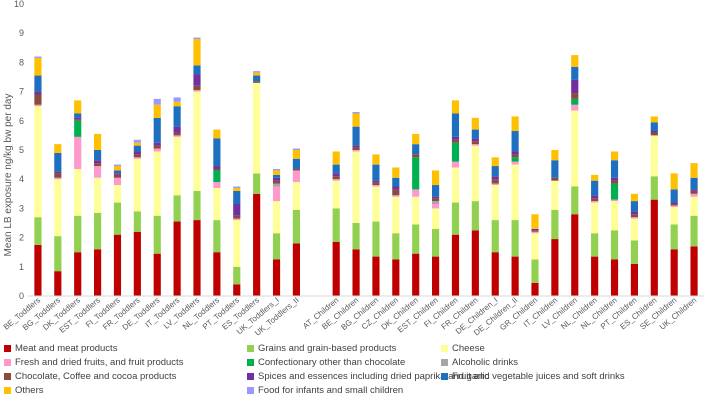 This screenshot has width=709, height=402. I want to click on legend-label: Confectionary other than chocolate, so click(332, 362).